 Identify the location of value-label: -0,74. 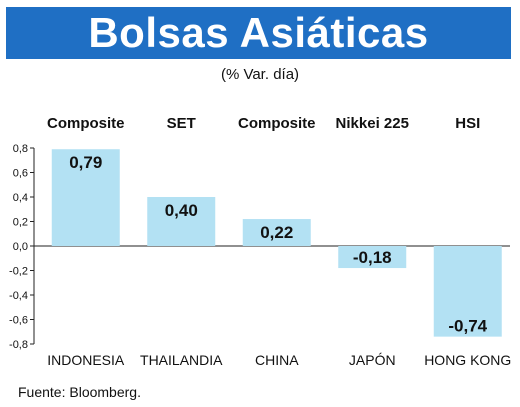
(467, 326).